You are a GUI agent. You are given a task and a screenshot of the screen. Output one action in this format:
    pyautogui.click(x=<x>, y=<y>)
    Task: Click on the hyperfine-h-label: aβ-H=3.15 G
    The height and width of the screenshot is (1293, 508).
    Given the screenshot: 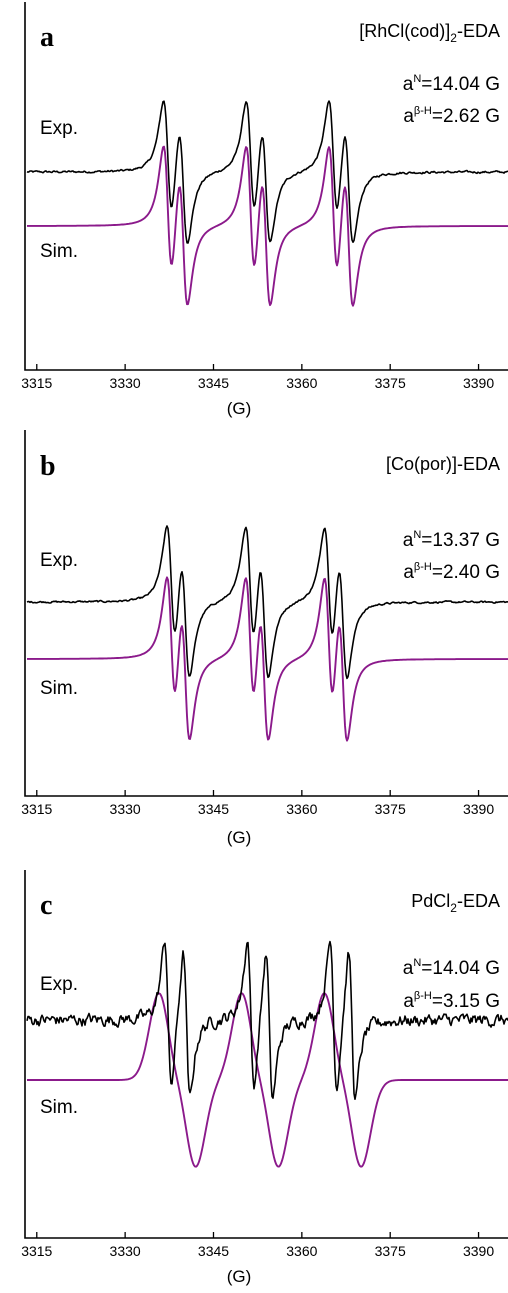 What is the action you would take?
    pyautogui.click(x=451, y=1001)
    